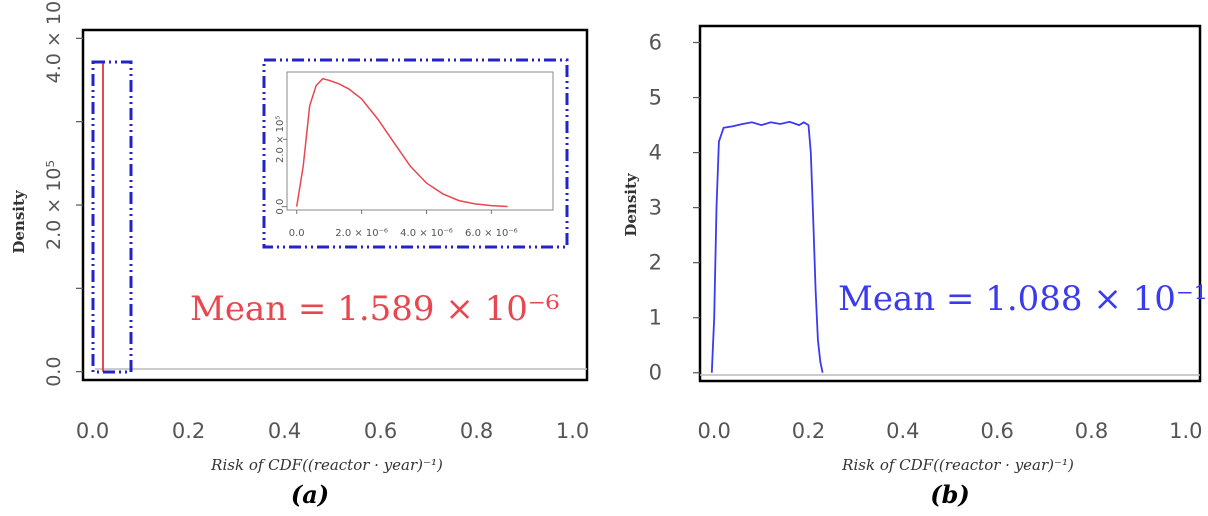 This screenshot has width=1208, height=516. What do you see at coordinates (426, 233) in the screenshot?
I see `inset-x-tick-label: 4.0 × 10⁻⁶` at bounding box center [426, 233].